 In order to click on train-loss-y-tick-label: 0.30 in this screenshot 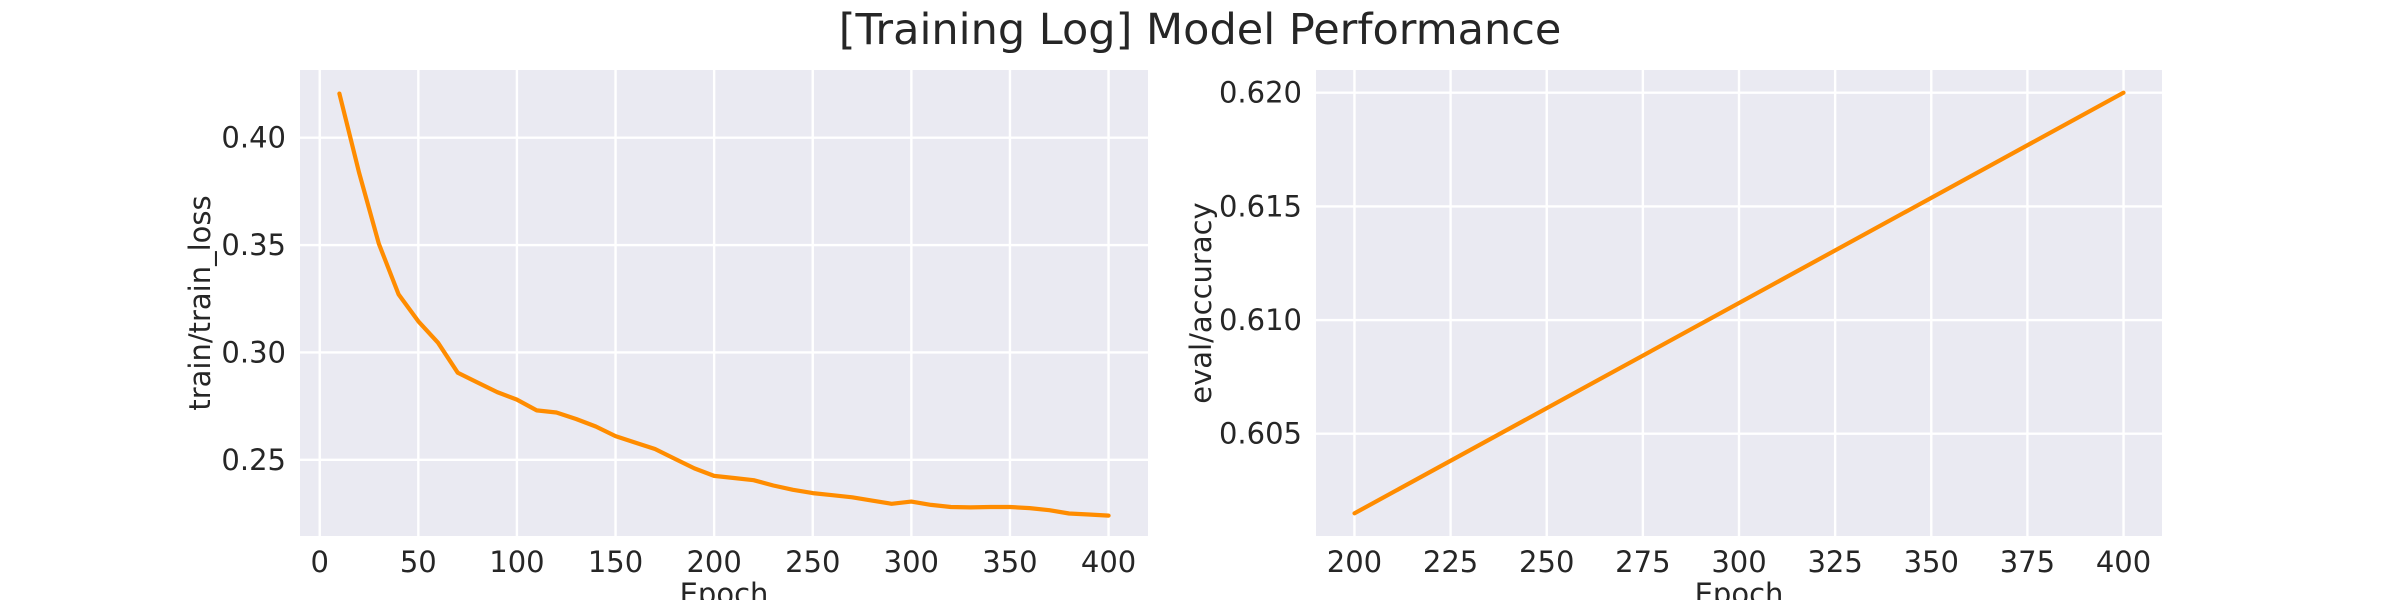, I will do `click(253, 352)`.